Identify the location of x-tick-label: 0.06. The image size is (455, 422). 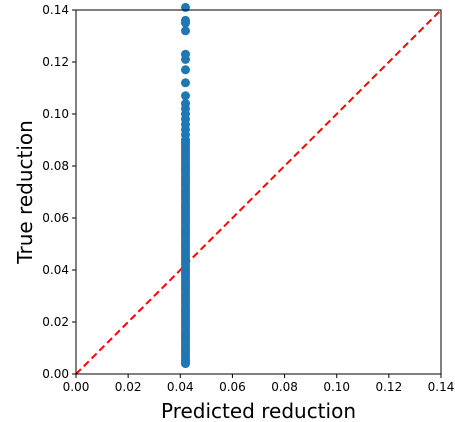
(232, 387).